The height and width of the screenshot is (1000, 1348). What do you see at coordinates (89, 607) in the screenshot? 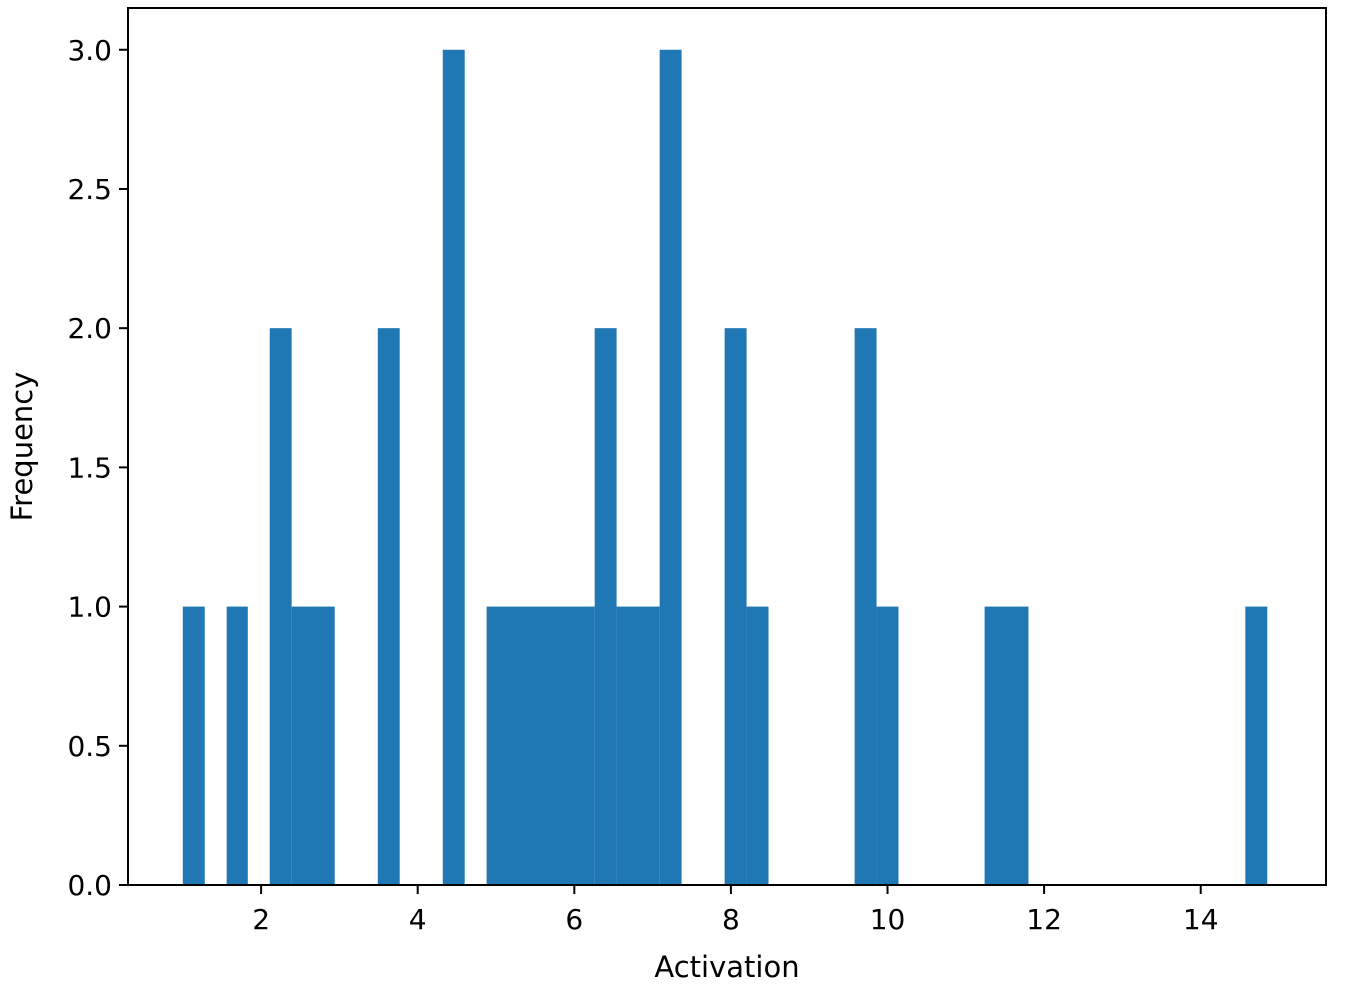
I see `y-tick-label: 1.0` at bounding box center [89, 607].